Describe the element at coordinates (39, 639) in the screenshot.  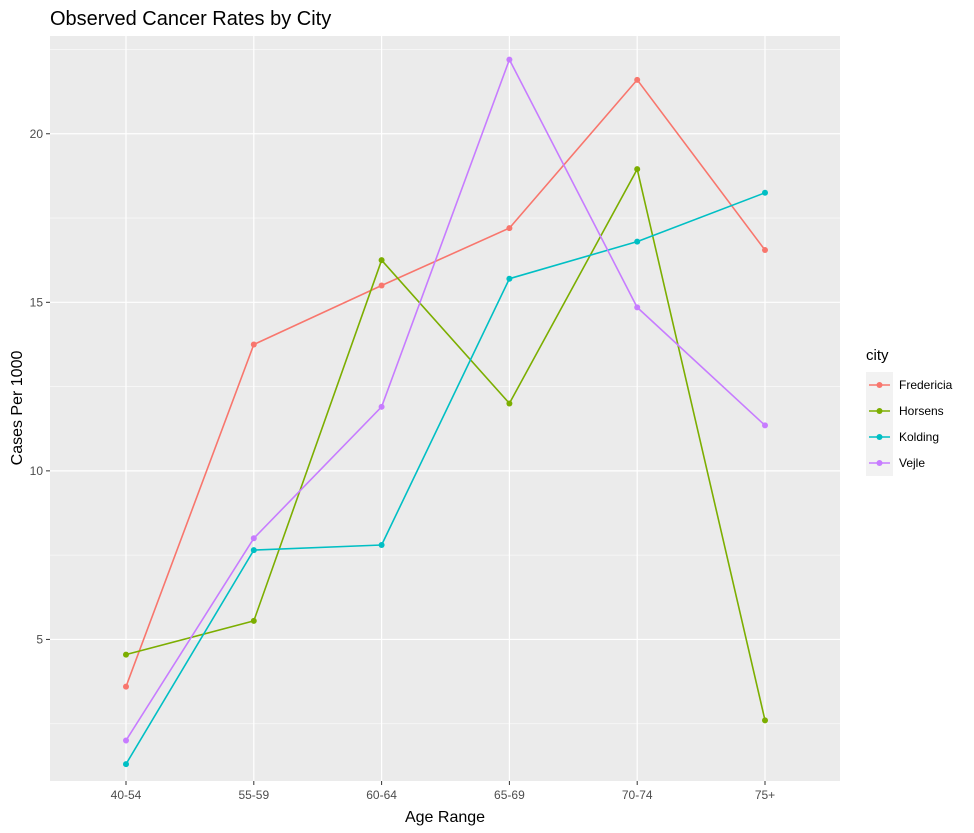
I see `y-tick-label: 5` at that location.